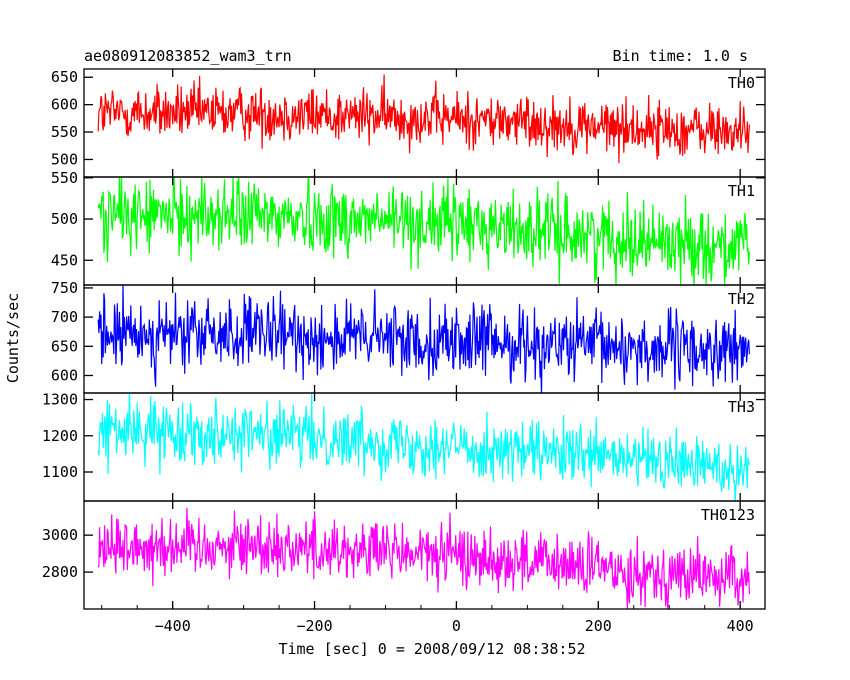  Describe the element at coordinates (680, 56) in the screenshot. I see `bin-time-label: Bin time: 1.0 s` at that location.